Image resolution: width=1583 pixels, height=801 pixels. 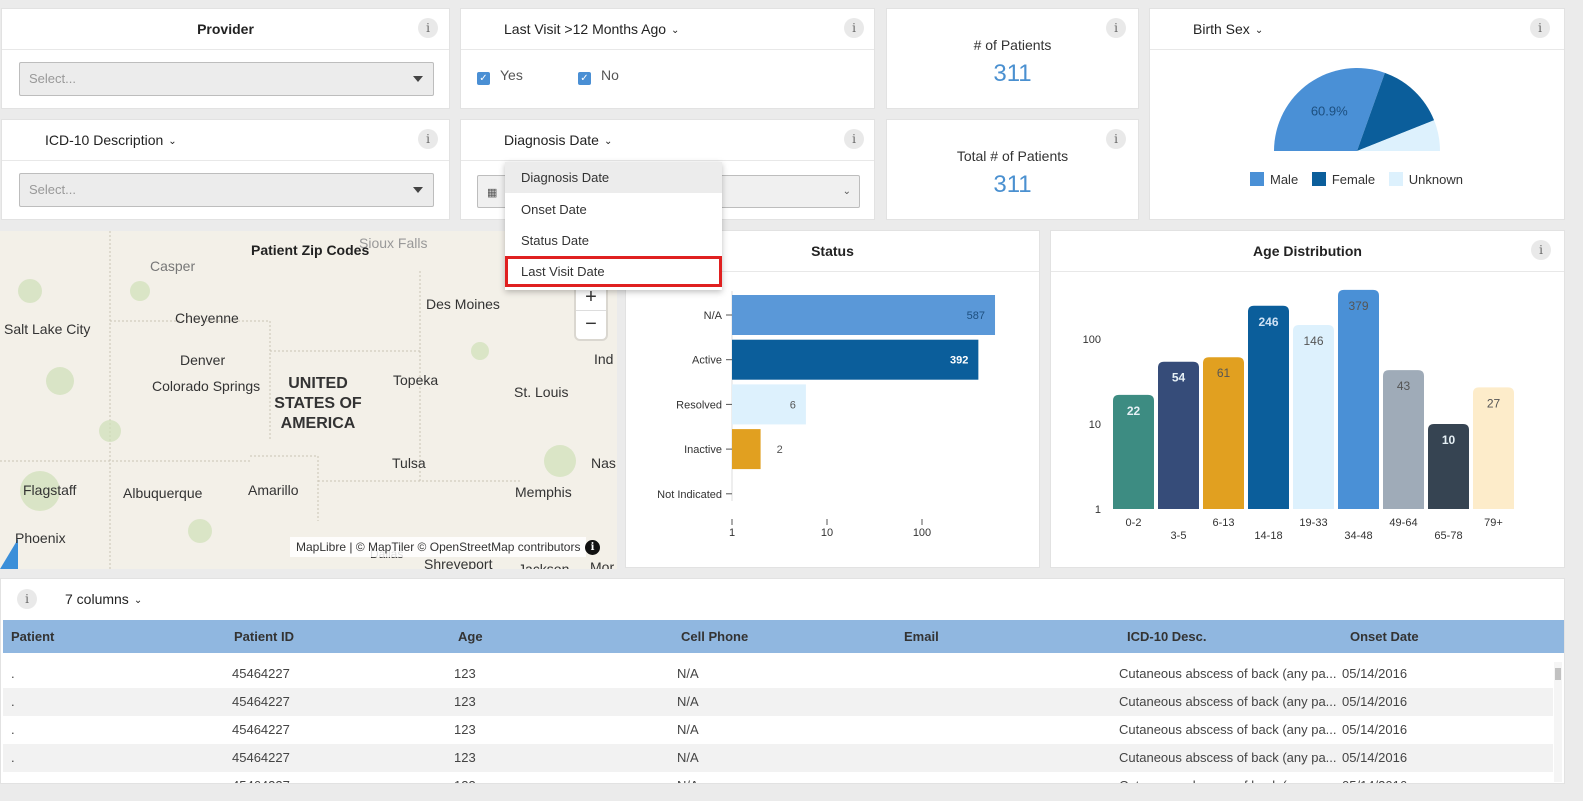 I want to click on checkbox-no: ✓ No, so click(x=598, y=76).